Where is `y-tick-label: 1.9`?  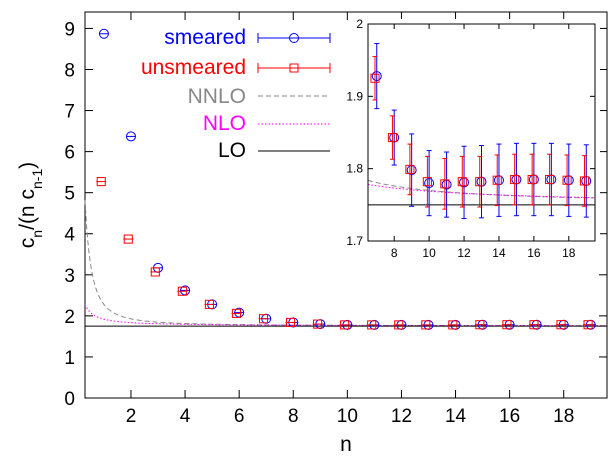
y-tick-label: 1.9 is located at coordinates (354, 96).